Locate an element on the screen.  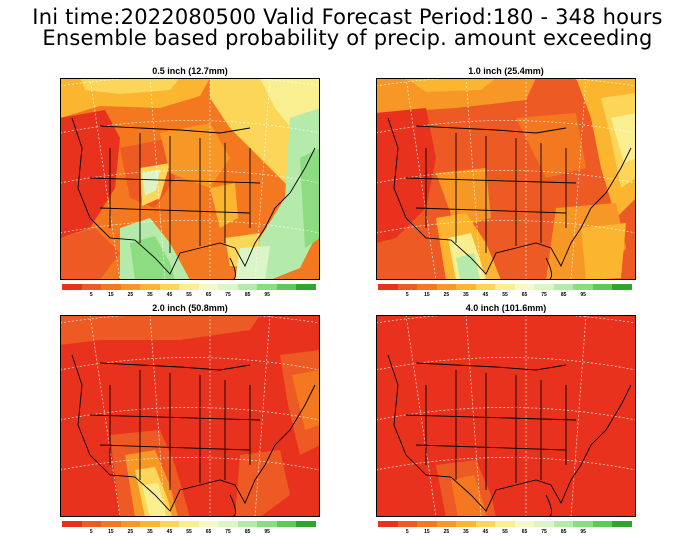
colorbar-2.0in is located at coordinates (189, 524).